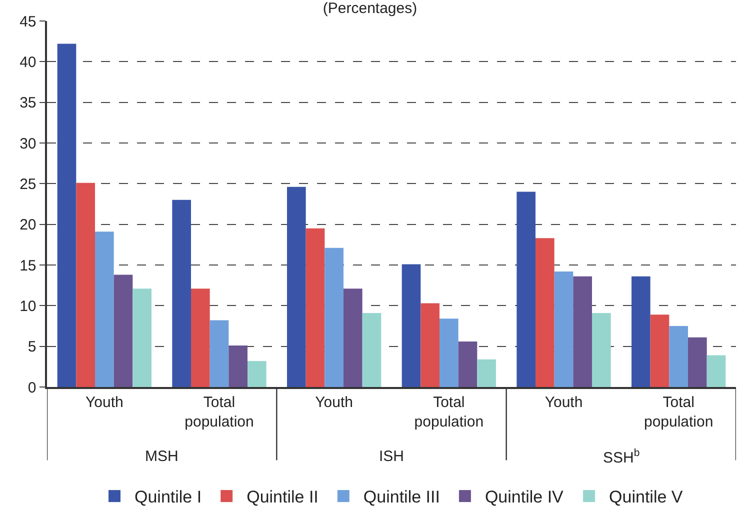 This screenshot has height=519, width=740. I want to click on y-tick-label: 0, so click(32, 387).